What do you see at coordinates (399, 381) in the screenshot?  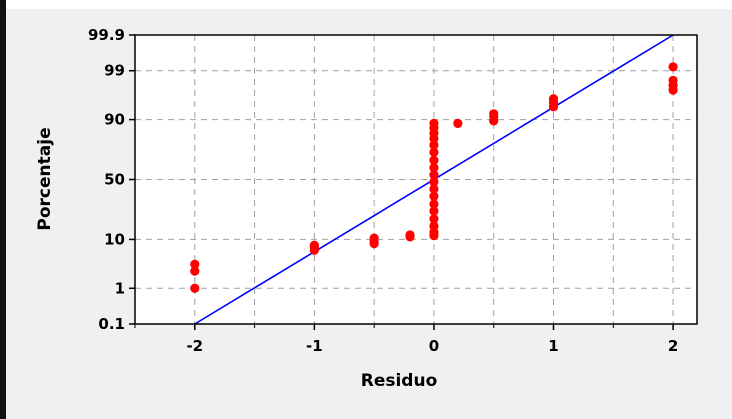 I see `x-axis-title: Residuo` at bounding box center [399, 381].